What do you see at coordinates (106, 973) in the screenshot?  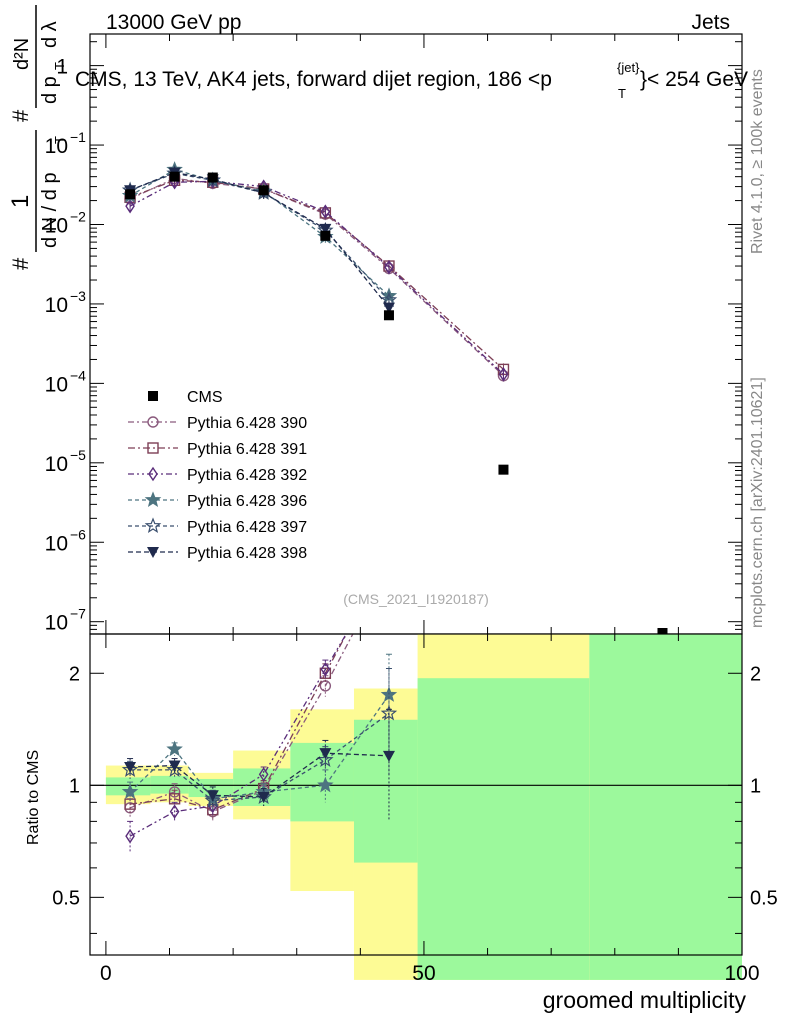 I see `x-tick-label: 0` at bounding box center [106, 973].